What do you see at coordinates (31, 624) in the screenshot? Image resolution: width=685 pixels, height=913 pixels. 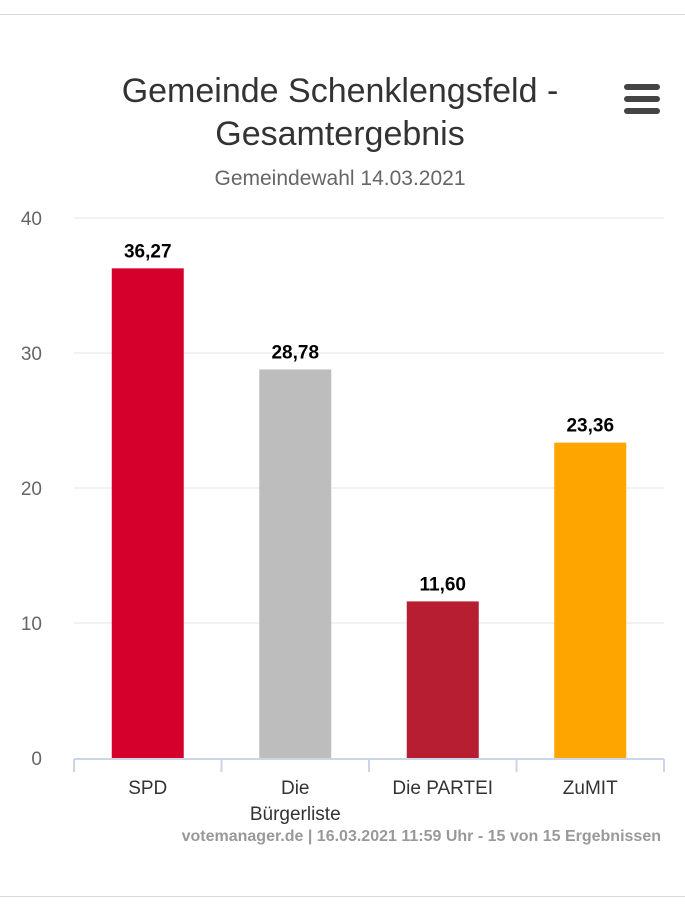 I see `y-tick-label: 10` at bounding box center [31, 624].